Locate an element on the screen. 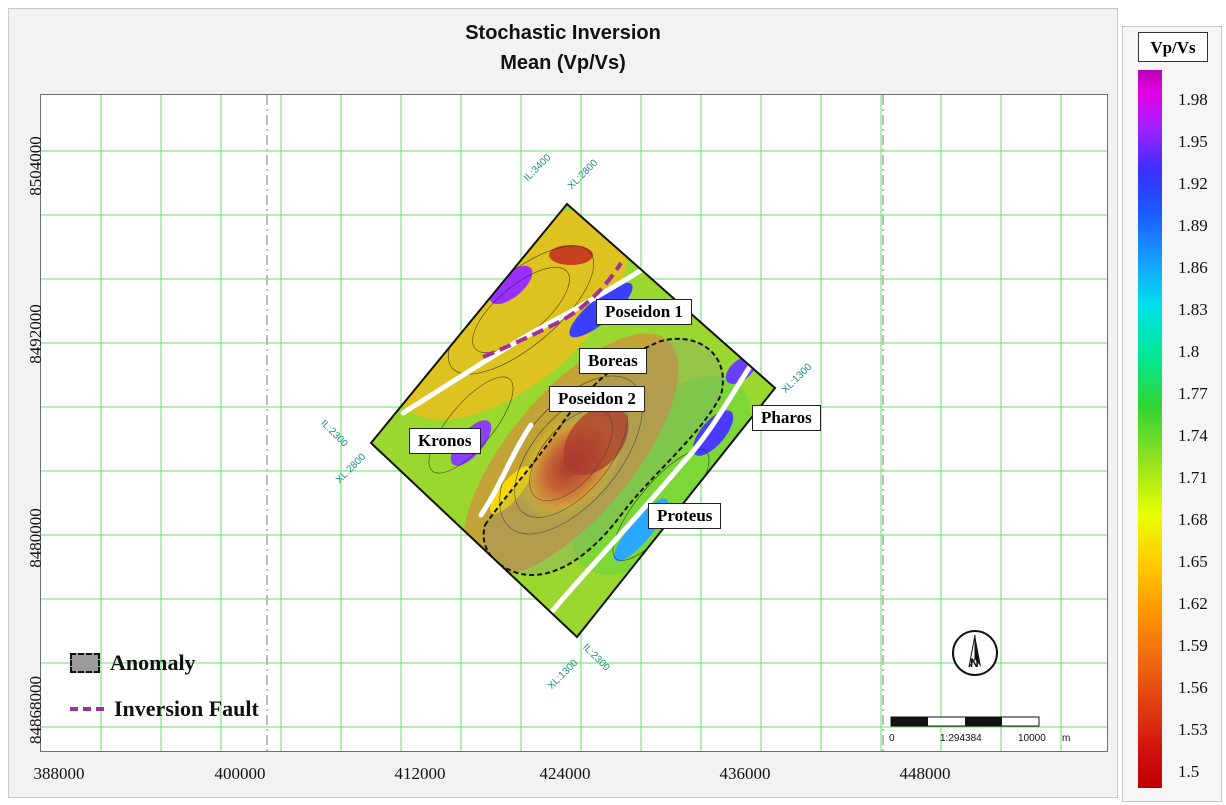 This screenshot has height=805, width=1226. colorbar-gradient is located at coordinates (1150, 429).